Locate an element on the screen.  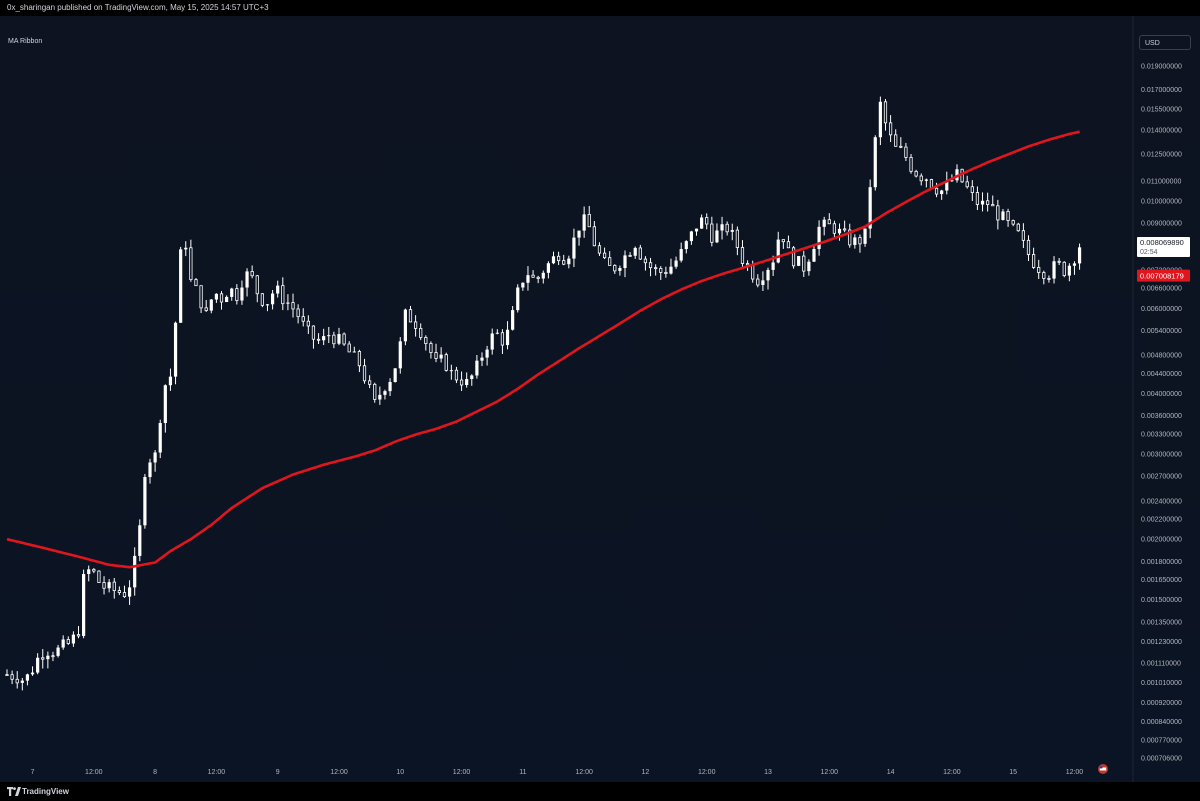
footer-brand: TradingView is located at coordinates (45, 791).